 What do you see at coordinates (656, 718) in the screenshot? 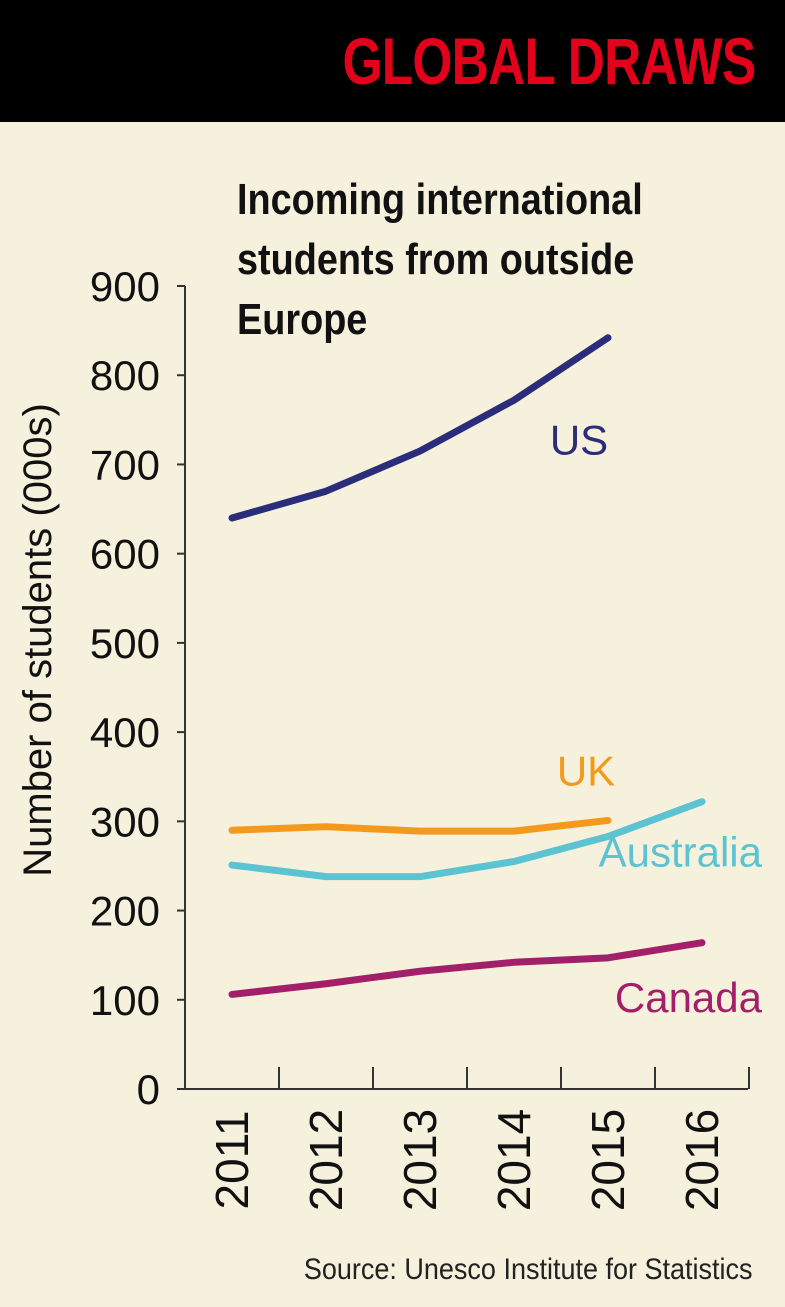
I see `series-labels: US UK Australia Canada` at bounding box center [656, 718].